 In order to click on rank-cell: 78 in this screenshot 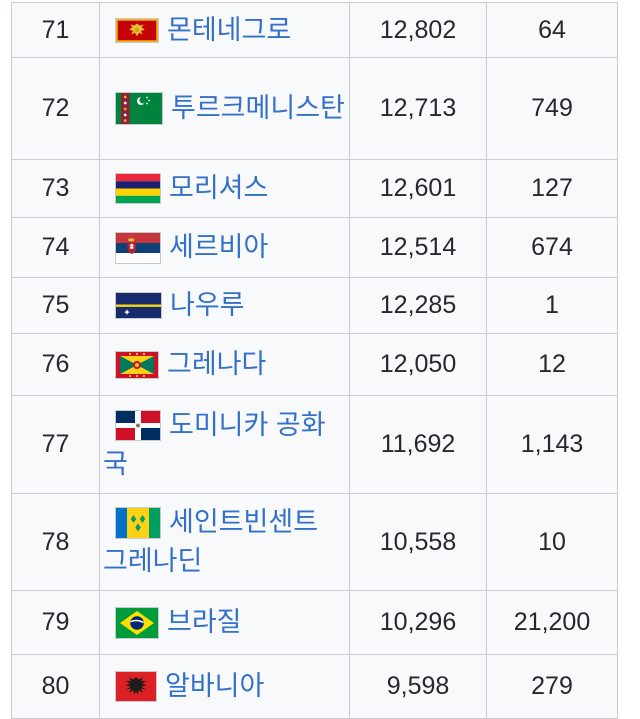, I will do `click(55, 542)`.